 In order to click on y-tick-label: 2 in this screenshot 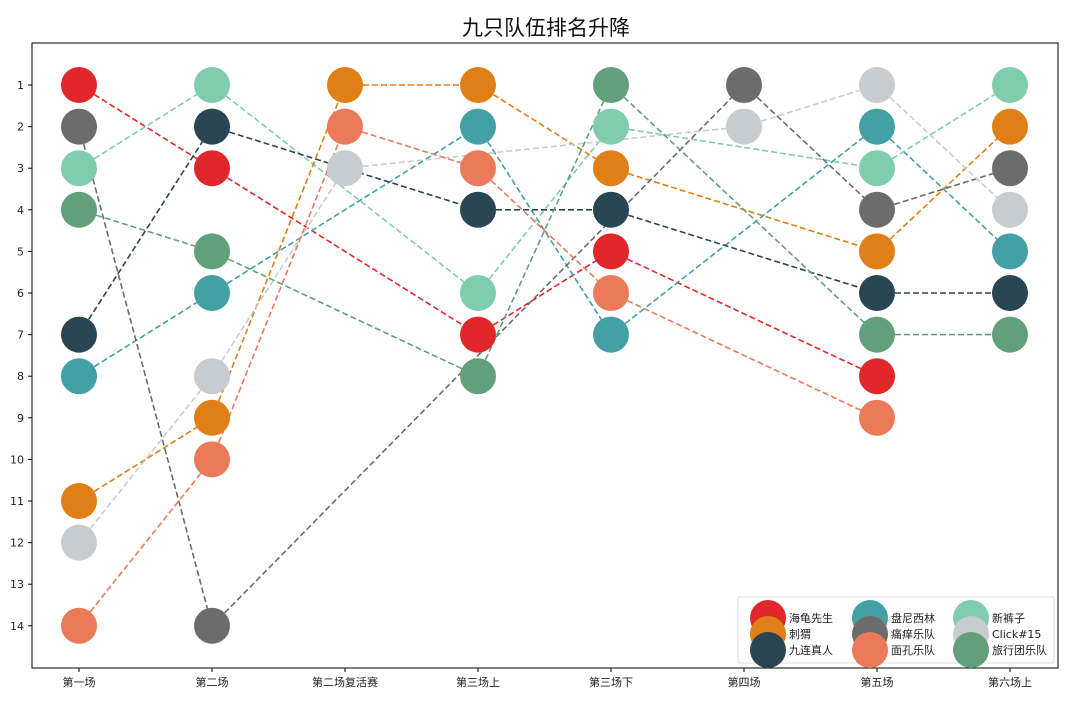, I will do `click(20, 127)`.